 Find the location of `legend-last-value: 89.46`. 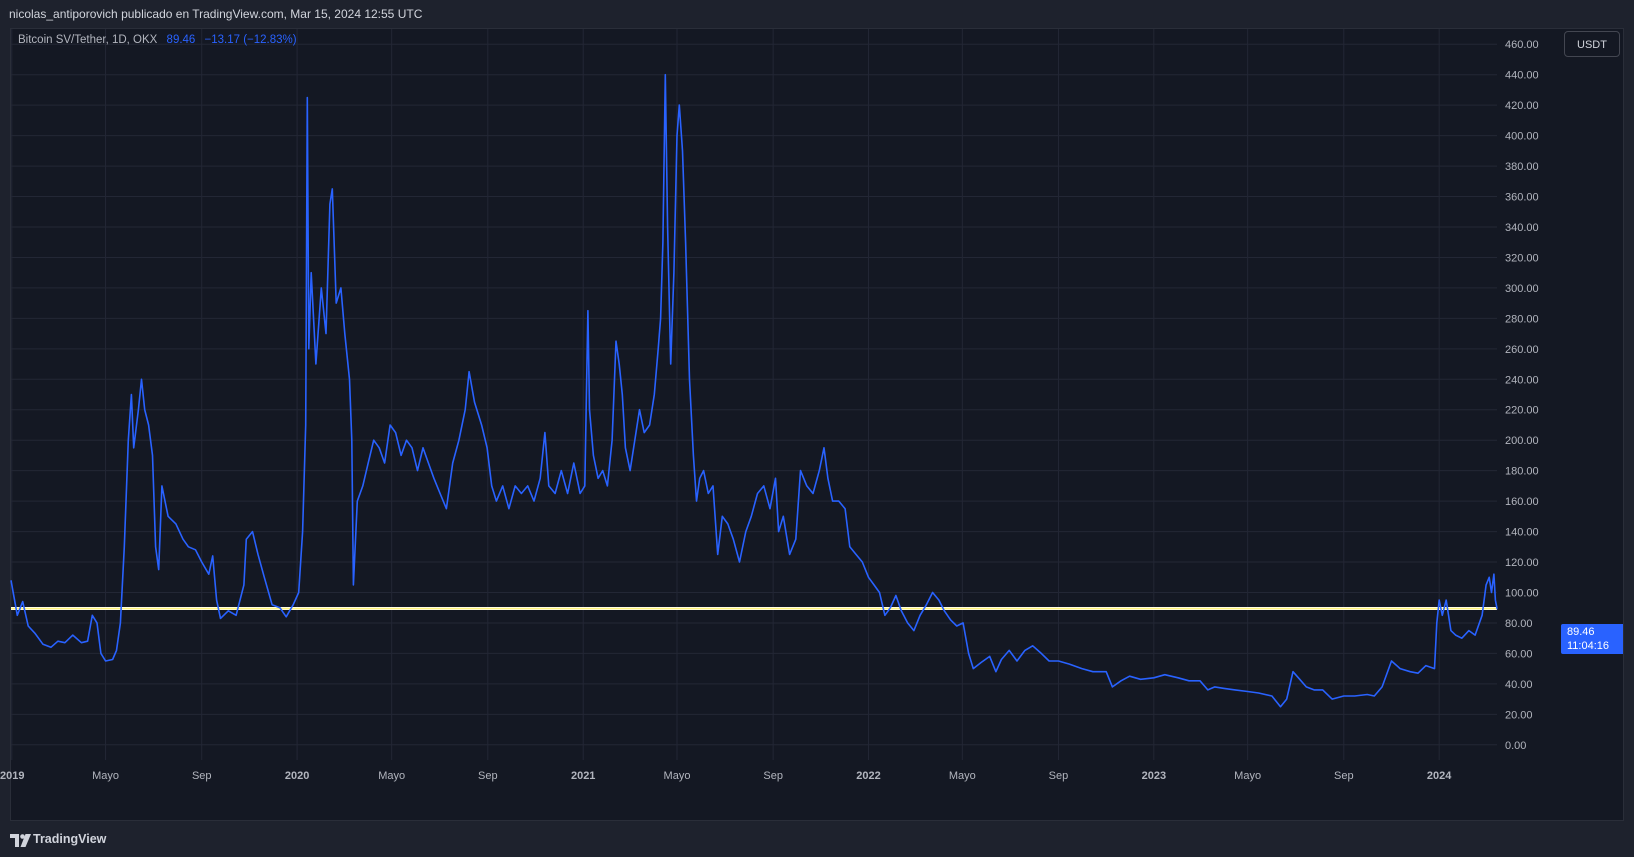

legend-last-value: 89.46 is located at coordinates (181, 40).